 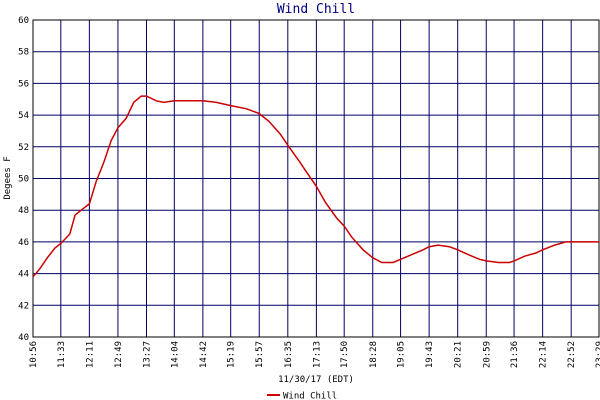 What do you see at coordinates (148, 354) in the screenshot?
I see `x-tick-label: 13:27` at bounding box center [148, 354].